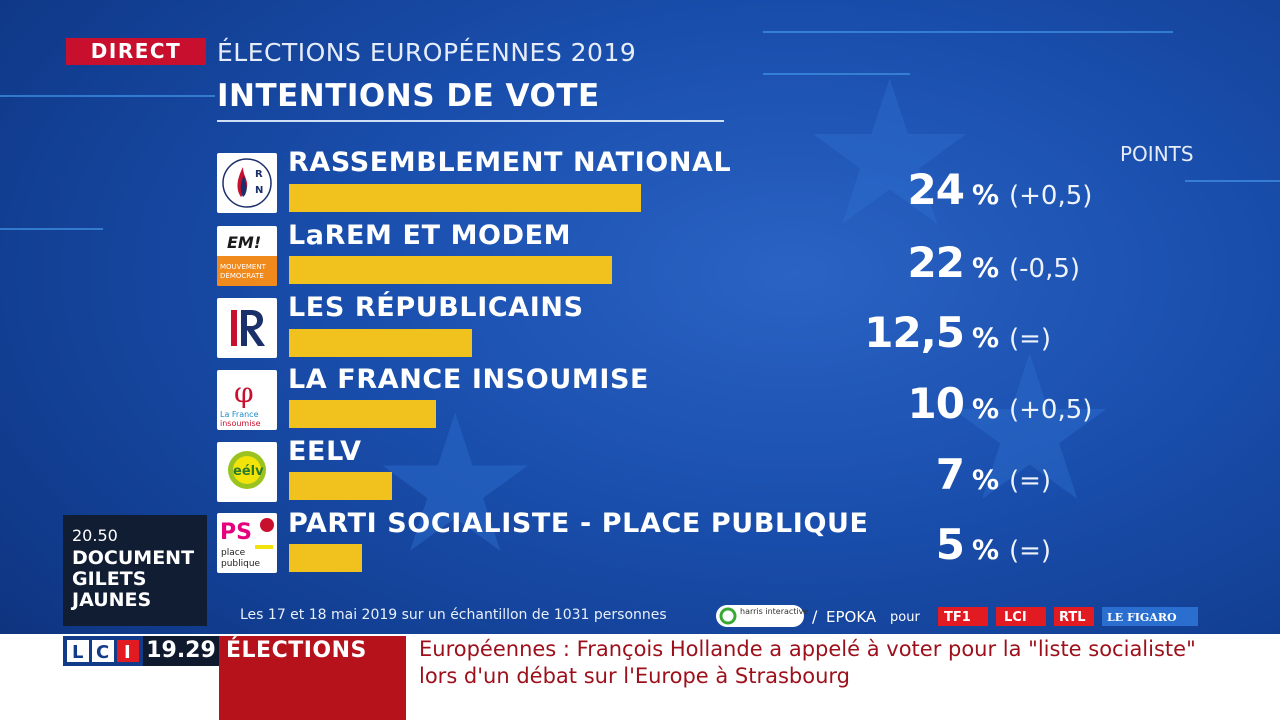 The width and height of the screenshot is (1280, 720). Describe the element at coordinates (470, 121) in the screenshot. I see `title-divider` at that location.